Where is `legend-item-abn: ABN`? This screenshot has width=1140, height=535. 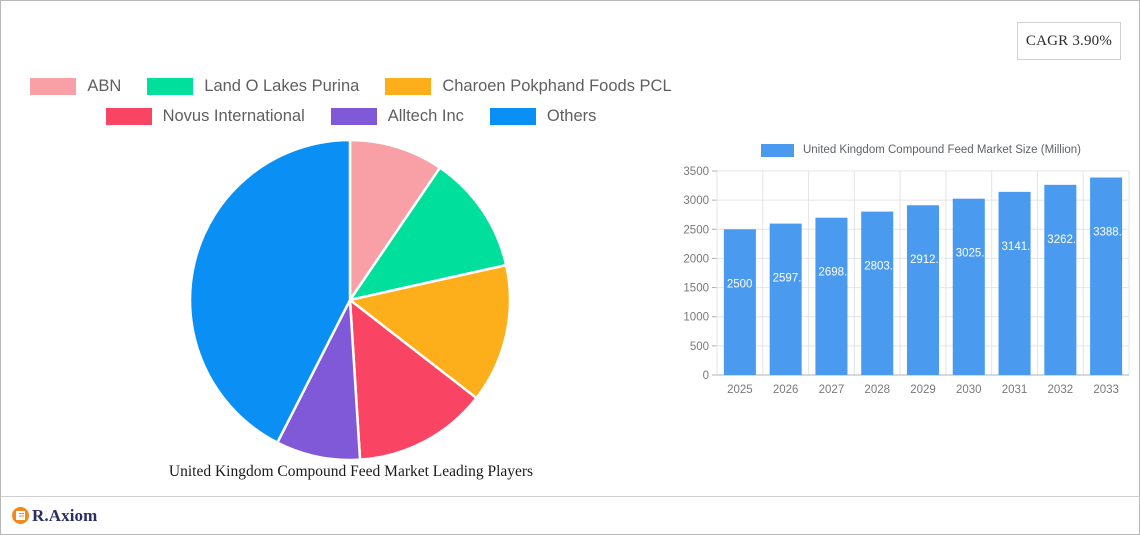
legend-item-abn: ABN is located at coordinates (75, 86).